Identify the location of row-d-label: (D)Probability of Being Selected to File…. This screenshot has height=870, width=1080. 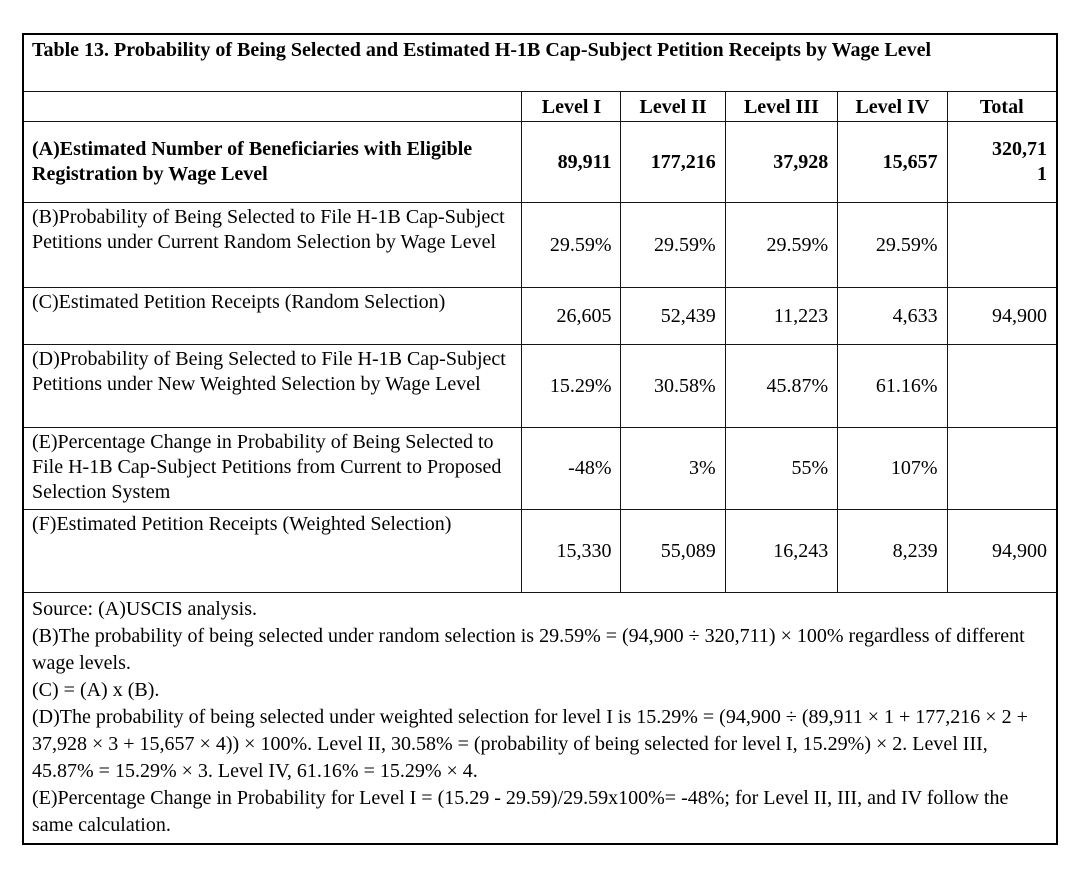
(269, 371).